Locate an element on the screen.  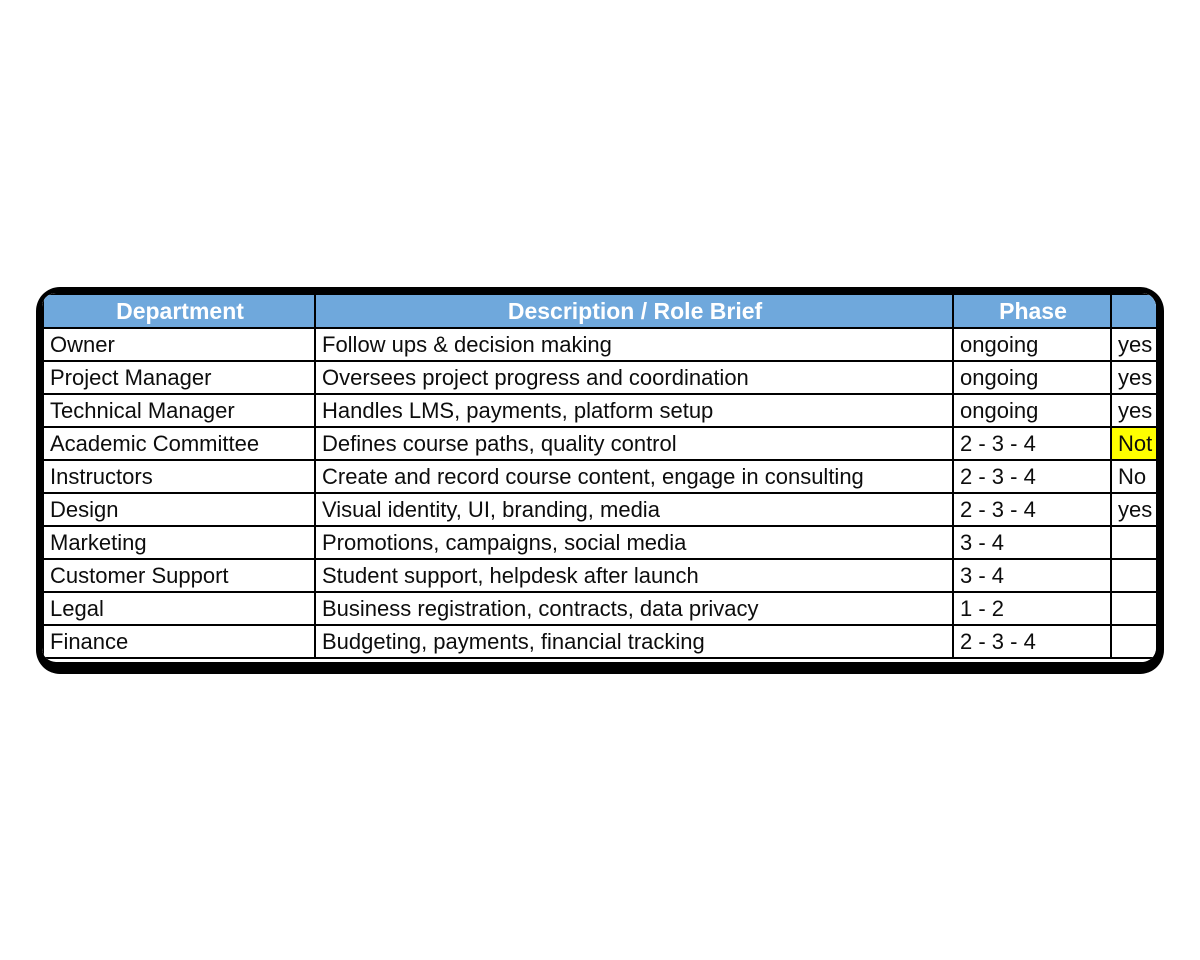
status-cell: No is located at coordinates (1133, 476).